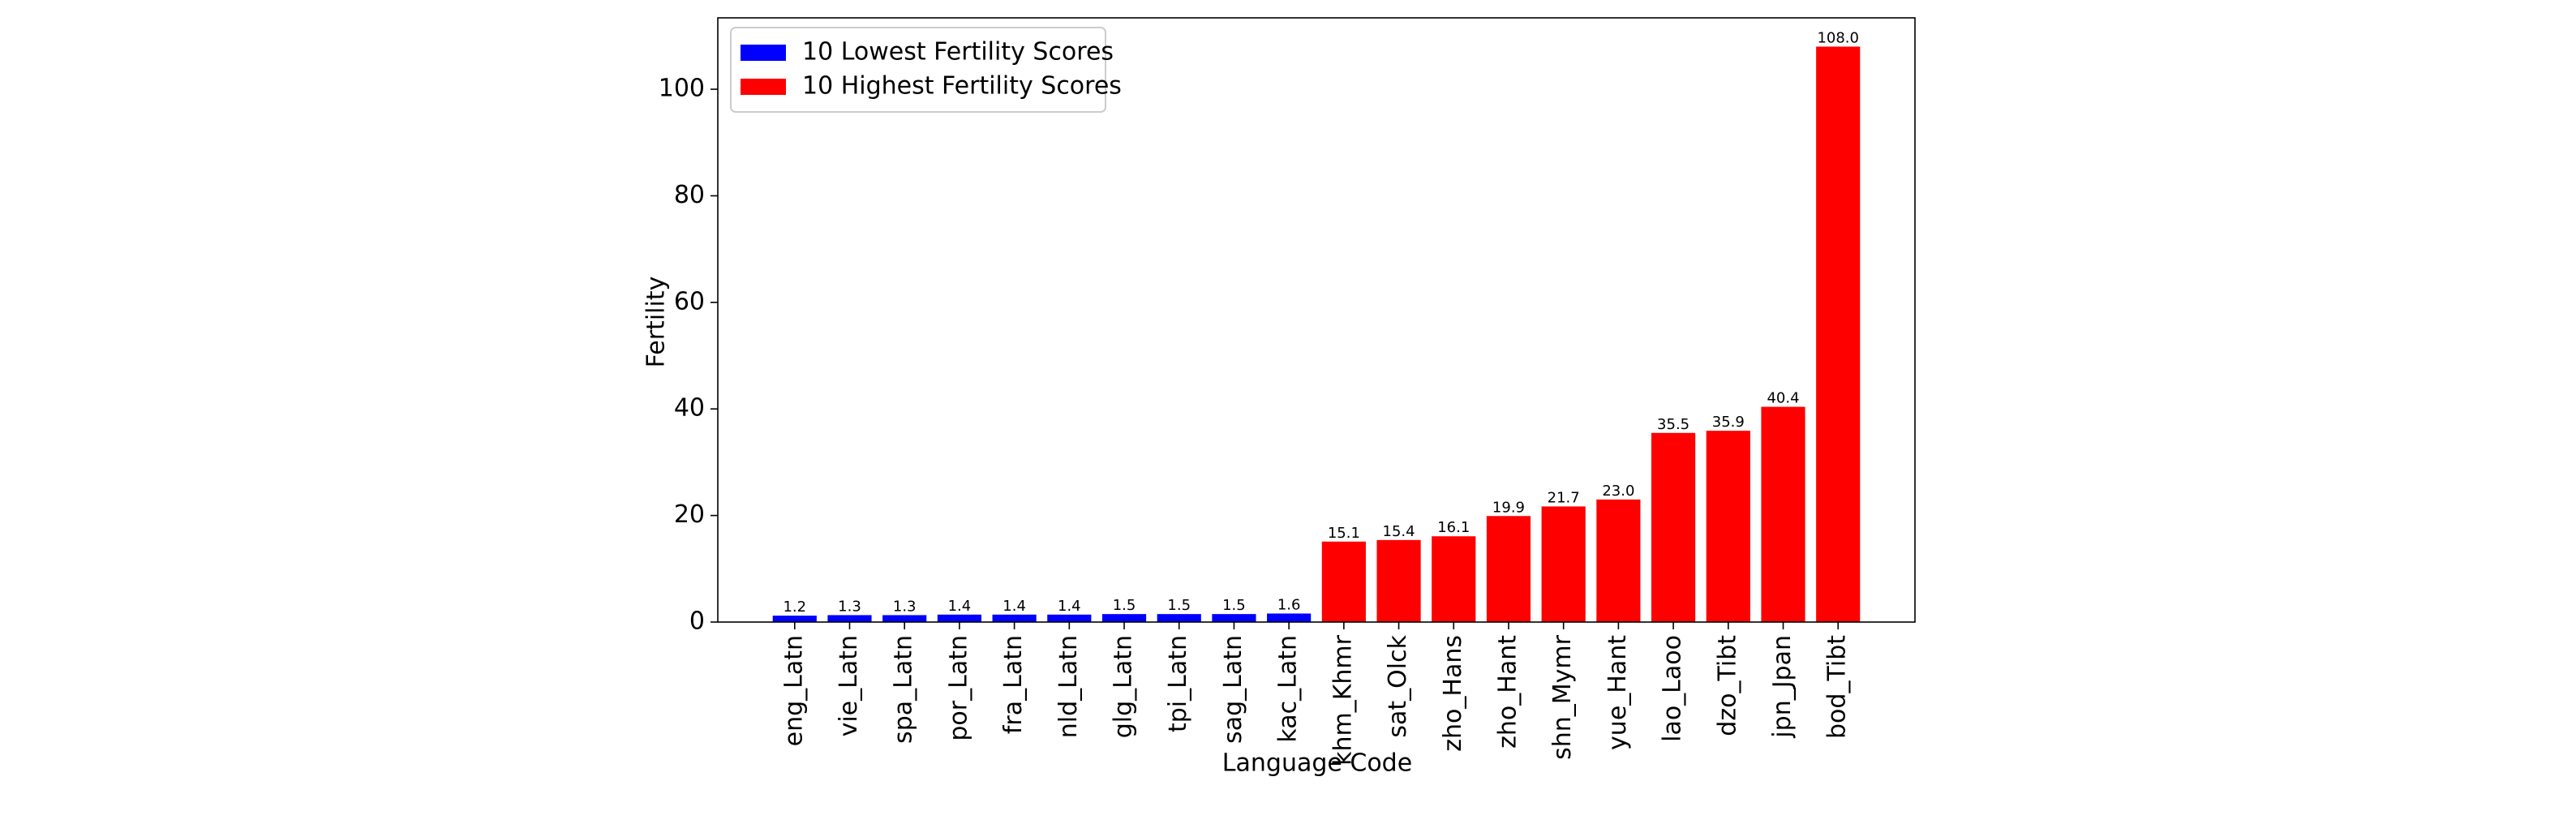  What do you see at coordinates (1838, 37) in the screenshot?
I see `data-label: 108.0` at bounding box center [1838, 37].